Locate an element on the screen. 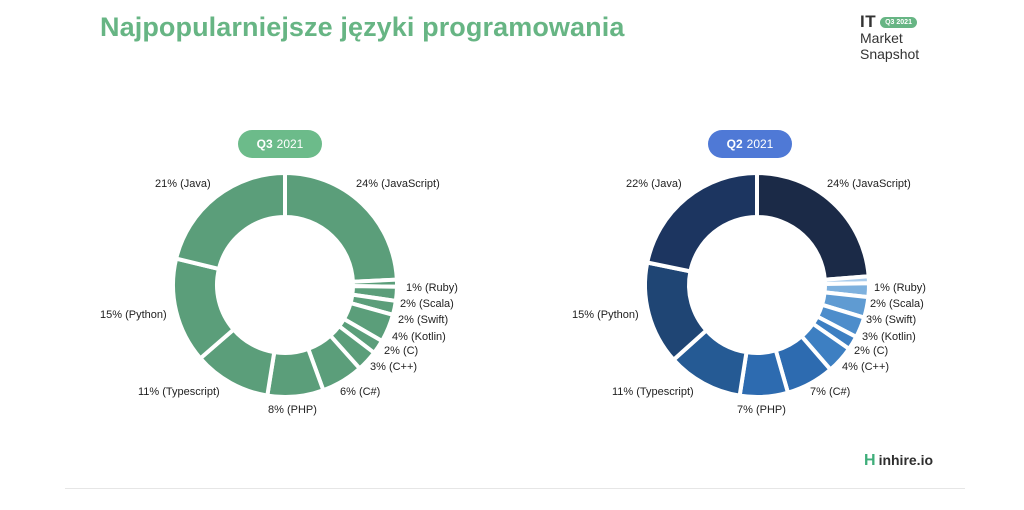  label-cplusplus: 3% (C++) is located at coordinates (393, 367).